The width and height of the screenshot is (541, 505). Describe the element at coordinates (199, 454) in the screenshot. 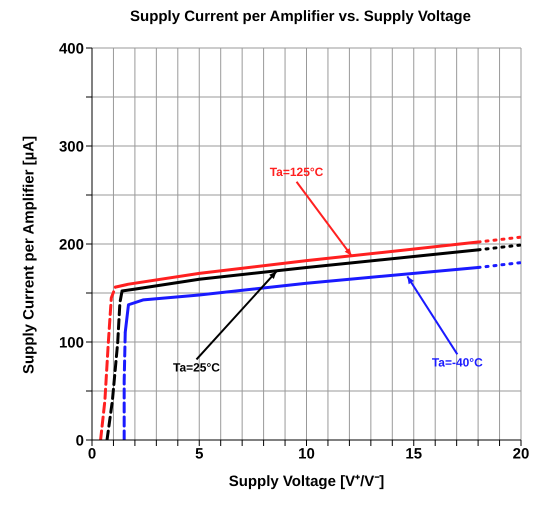

I see `x-tick-label: 5` at that location.